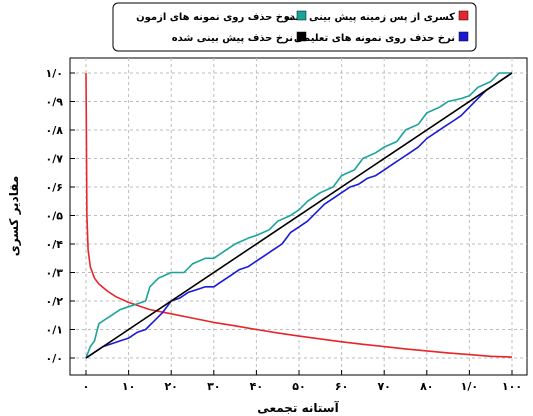 This screenshot has height=416, width=533. Describe the element at coordinates (55, 301) in the screenshot. I see `y-tick-label: ۰/۲` at that location.